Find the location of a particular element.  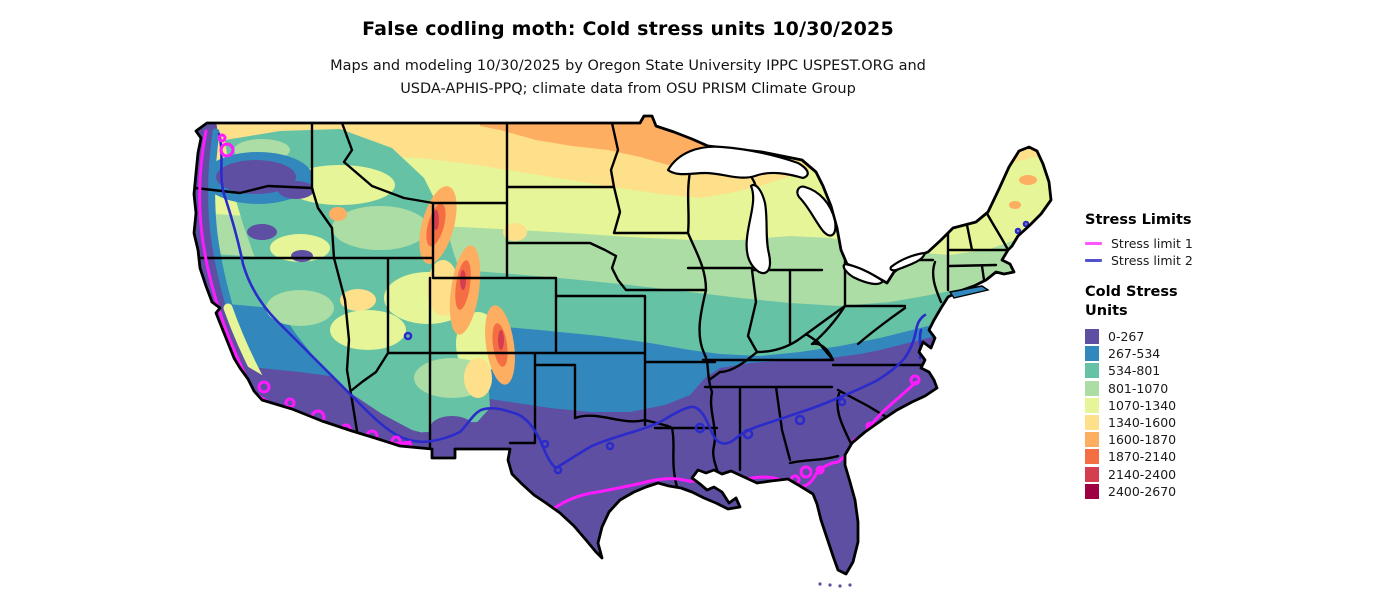

legend-bin-row: 0-267 is located at coordinates (1235, 336).